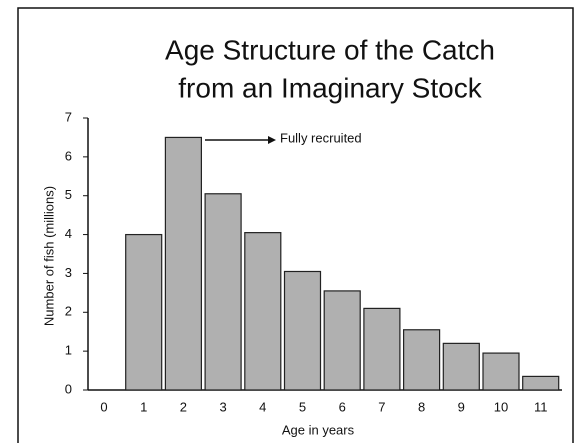 The height and width of the screenshot is (443, 578). I want to click on x-tick-label: 5, so click(302, 406).